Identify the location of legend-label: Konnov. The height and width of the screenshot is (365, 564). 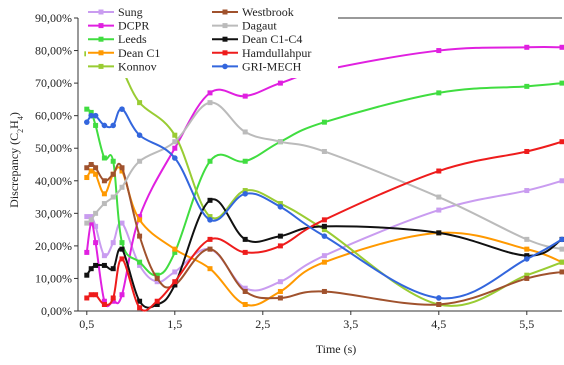
(137, 66).